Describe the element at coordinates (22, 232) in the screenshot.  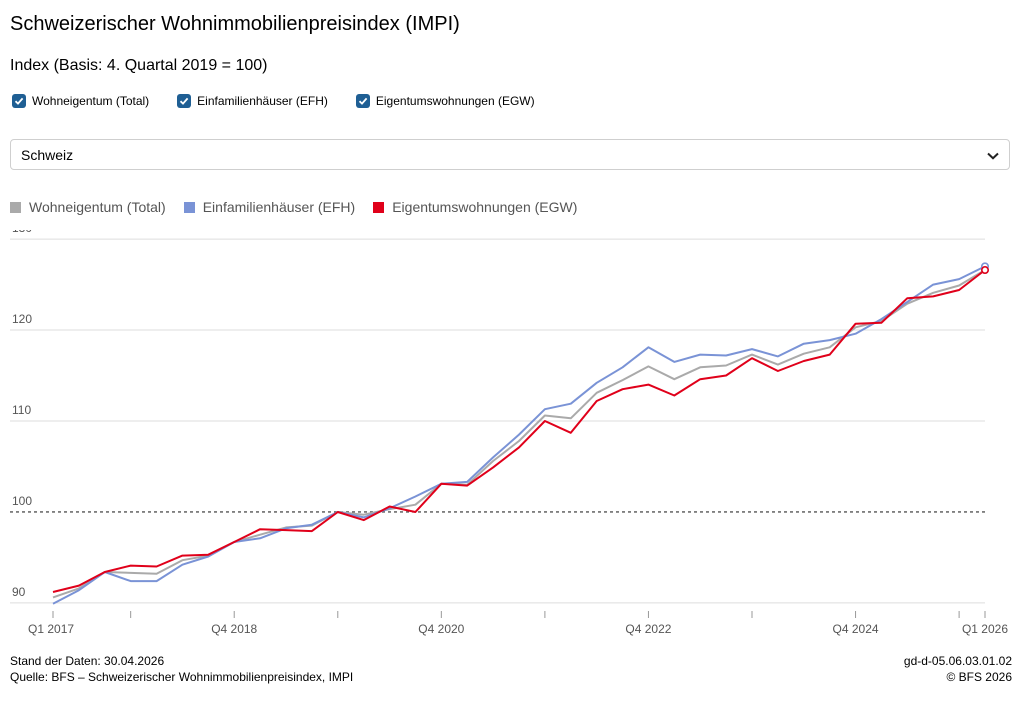
I see `y-tick-label: 130` at that location.